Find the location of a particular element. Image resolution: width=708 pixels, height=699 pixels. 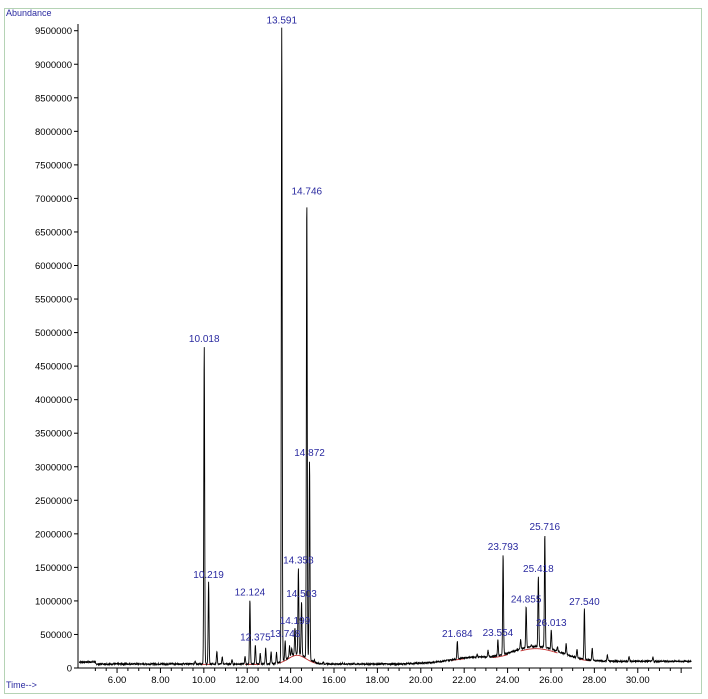

peak-label: 13.591 is located at coordinates (281, 20).